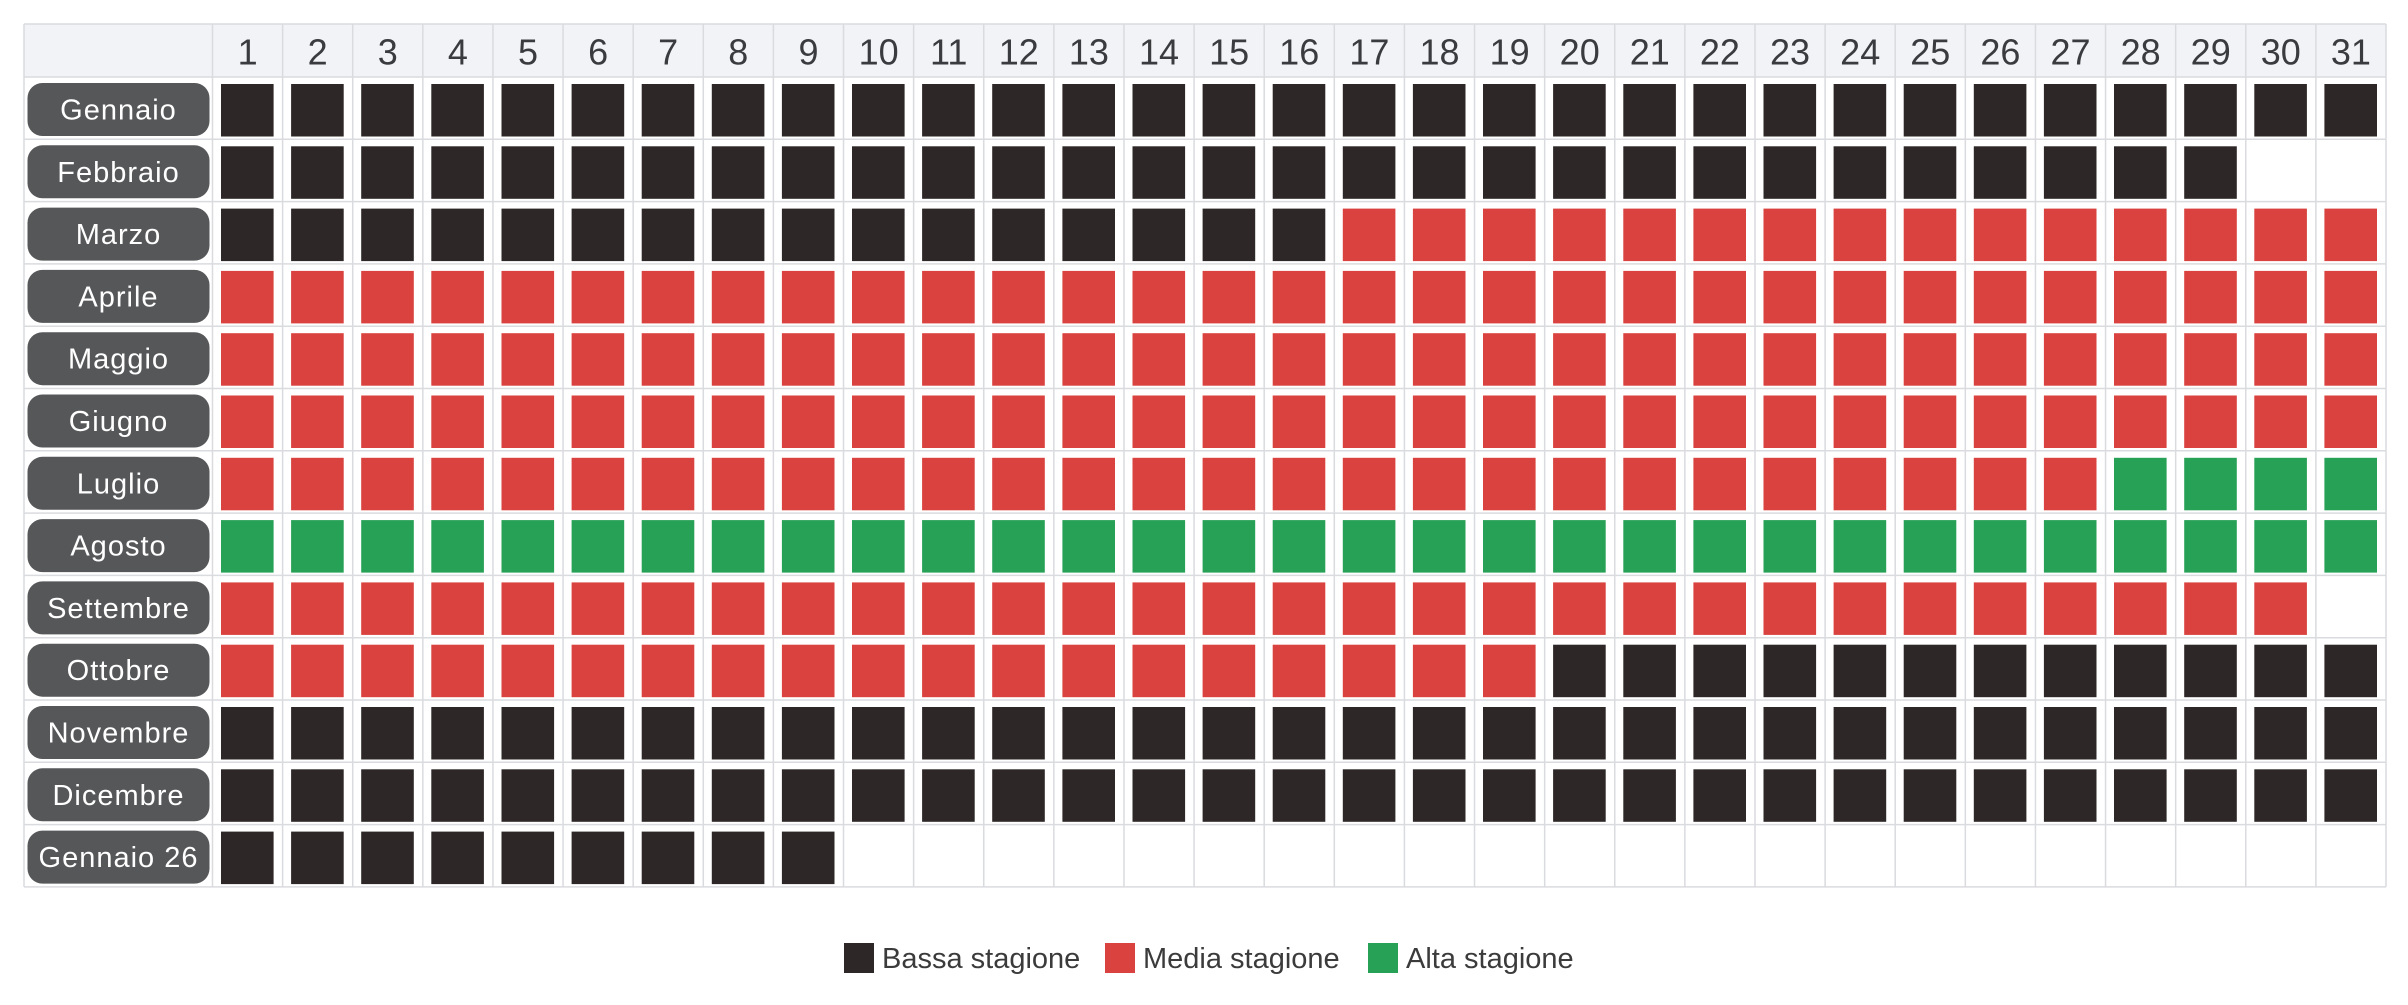 The height and width of the screenshot is (1005, 2408). What do you see at coordinates (668, 52) in the screenshot?
I see `svg-text: 7` at bounding box center [668, 52].